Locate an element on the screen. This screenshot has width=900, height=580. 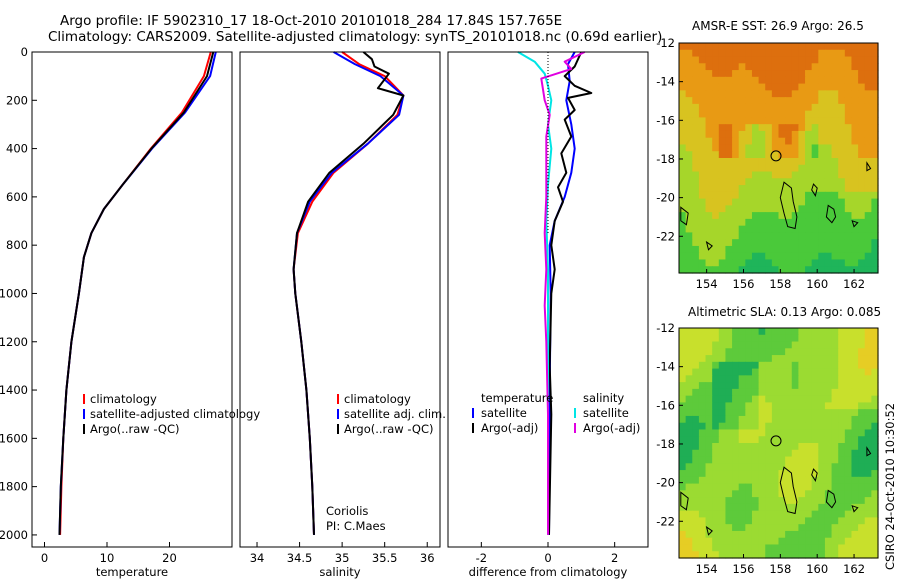
sla-map-panel: 154 156 158 160 162-12-14-16-18-20-22 is located at coordinates (767, 448).